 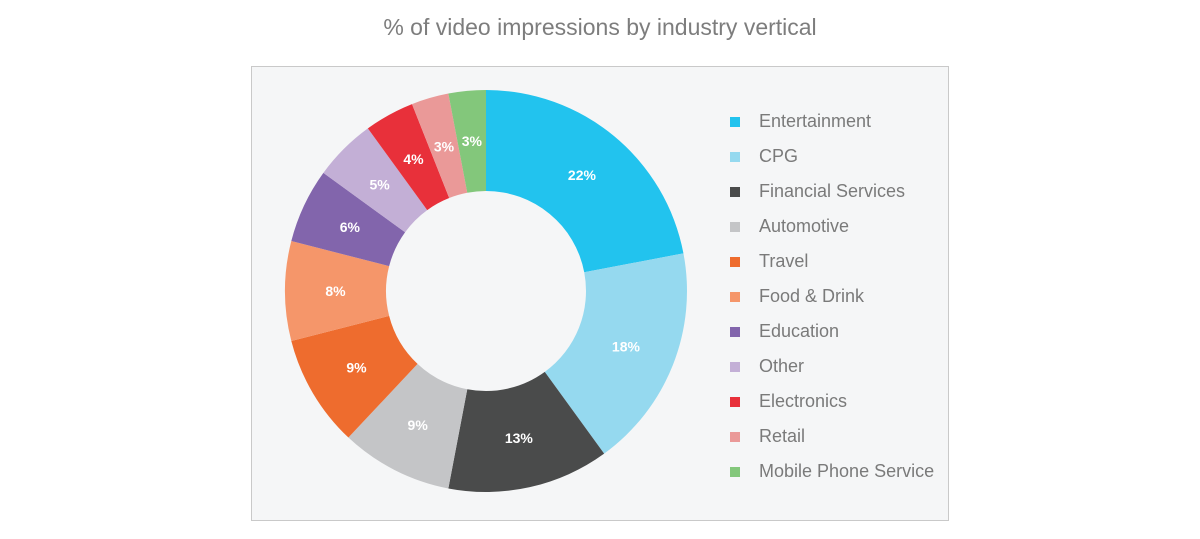 What do you see at coordinates (832, 156) in the screenshot?
I see `legend-item-cpg: CPG` at bounding box center [832, 156].